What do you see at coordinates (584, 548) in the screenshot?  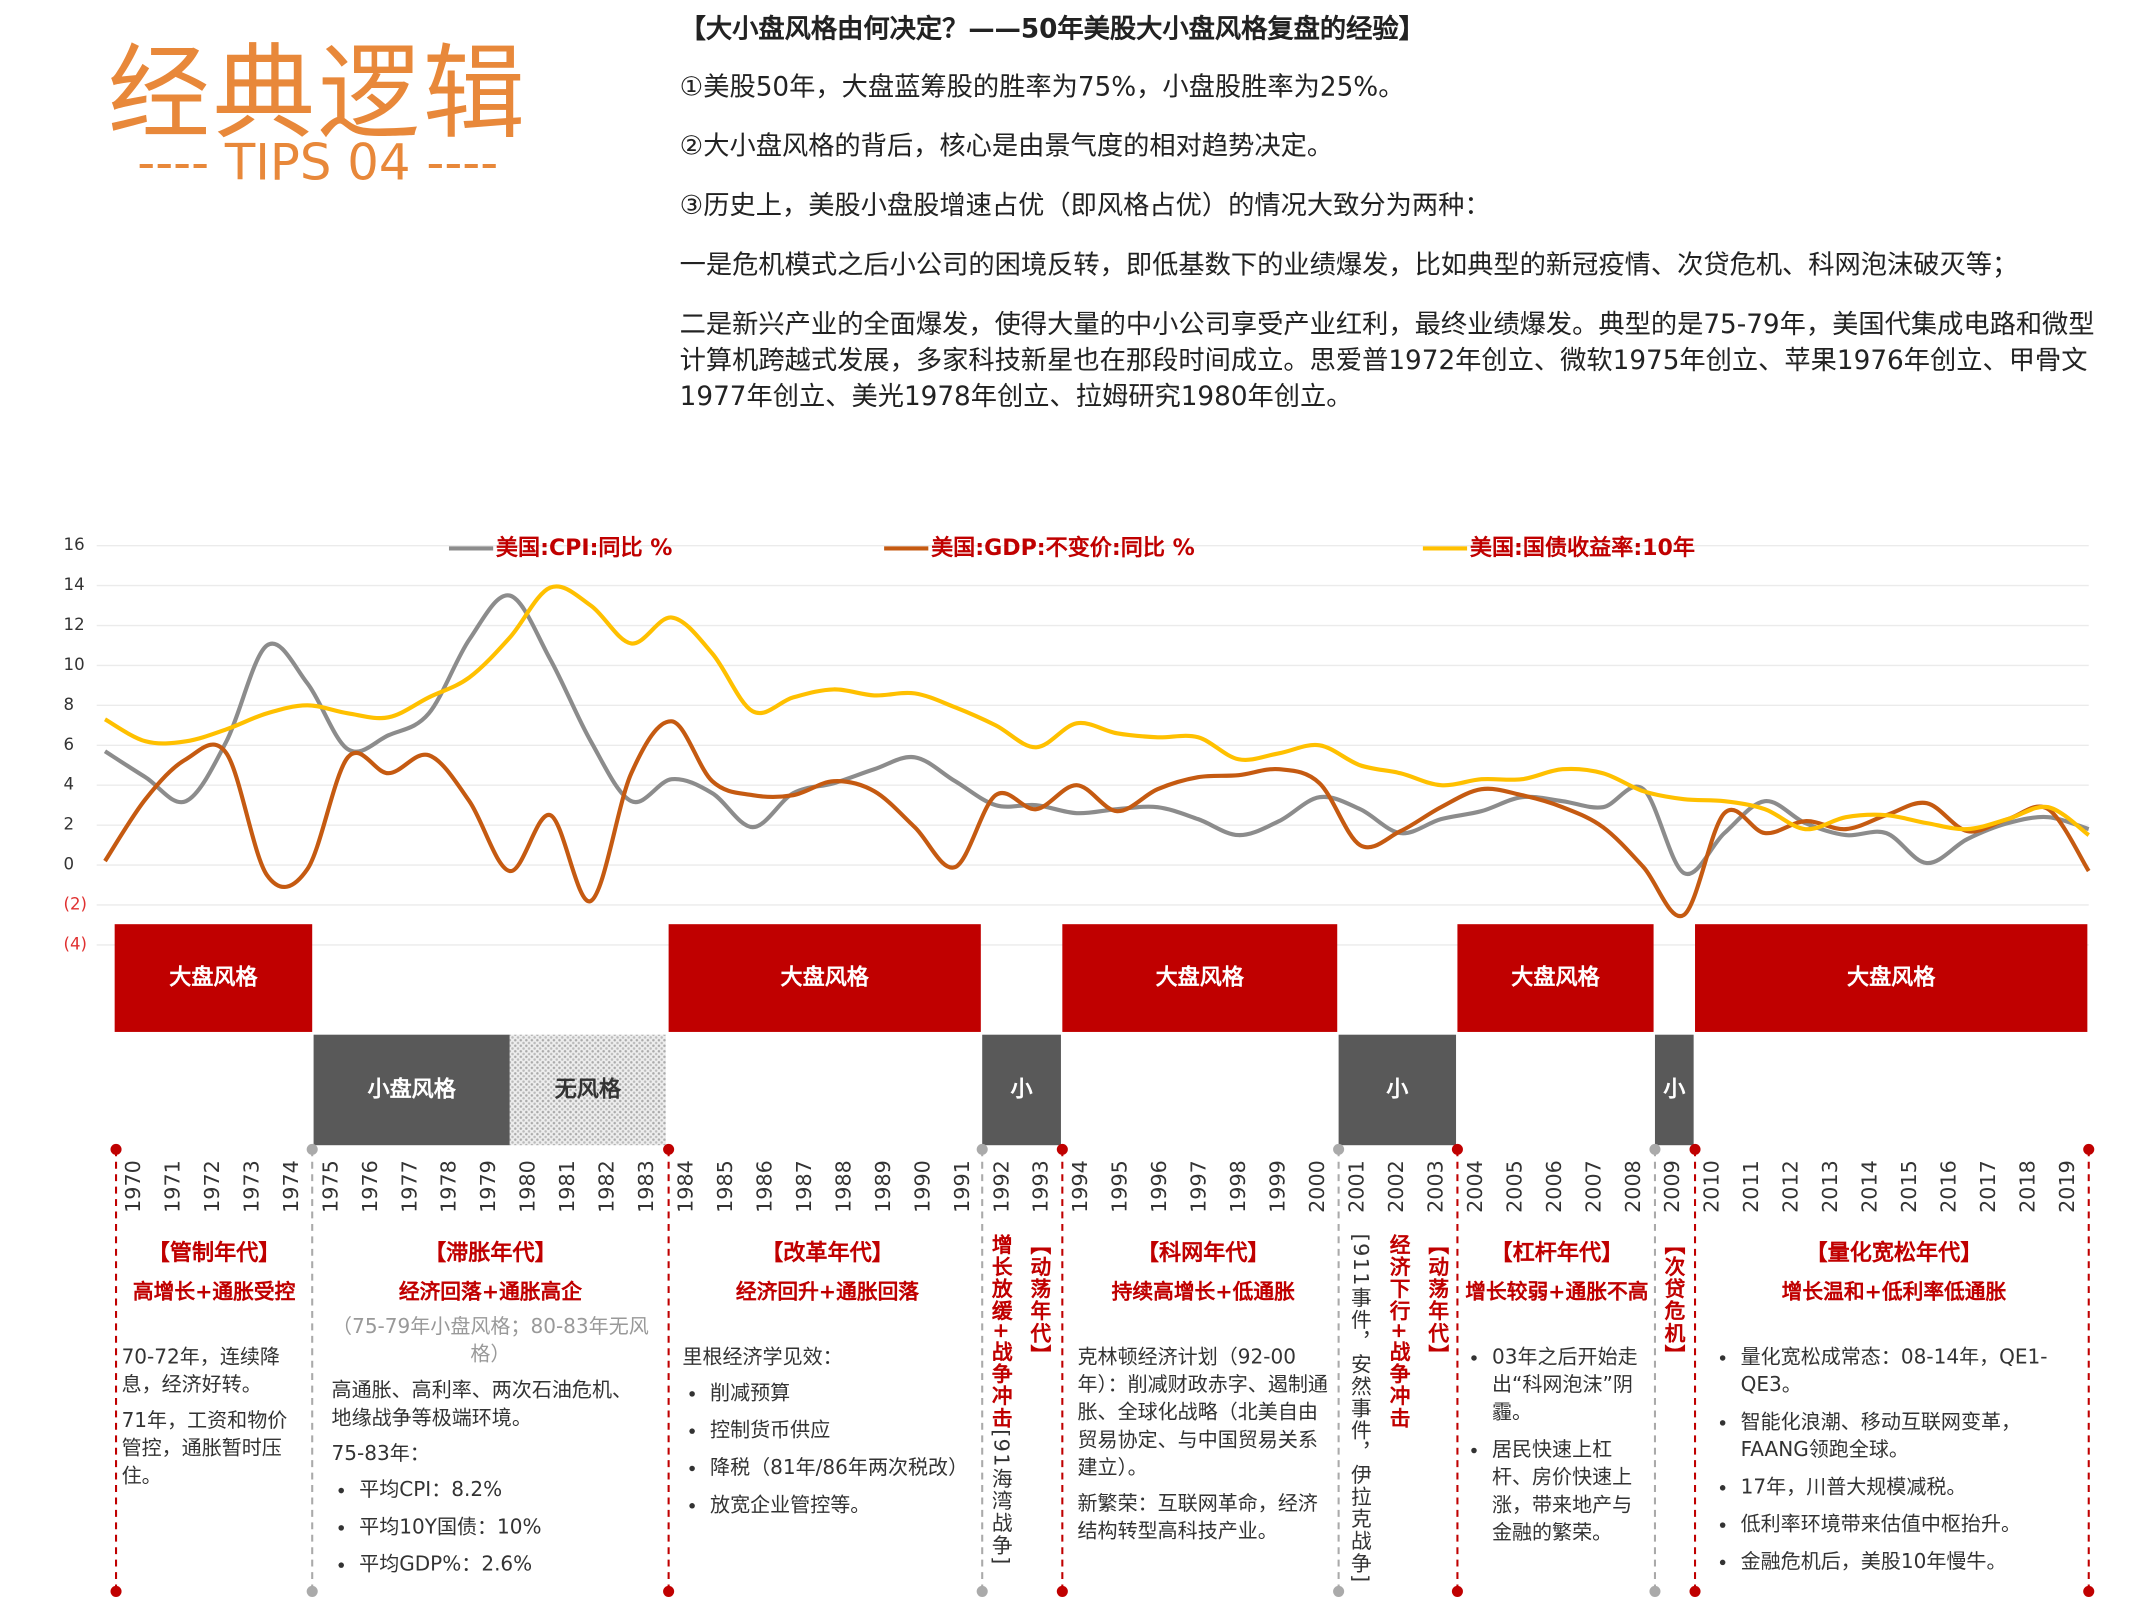 I see `legend-label: 美国:CPI:同比 %` at bounding box center [584, 548].